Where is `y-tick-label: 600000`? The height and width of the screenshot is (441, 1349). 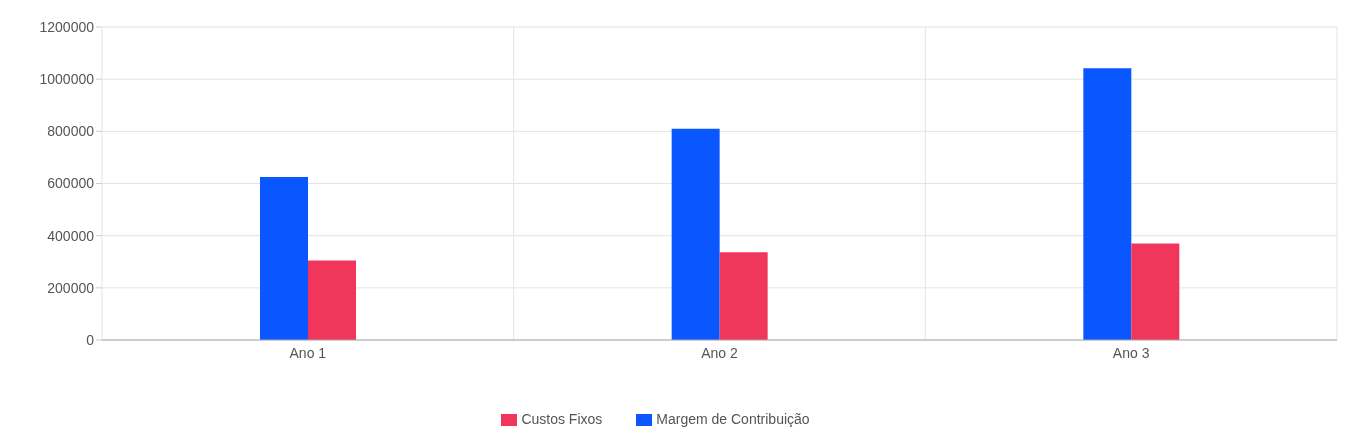
y-tick-label: 600000 is located at coordinates (71, 183).